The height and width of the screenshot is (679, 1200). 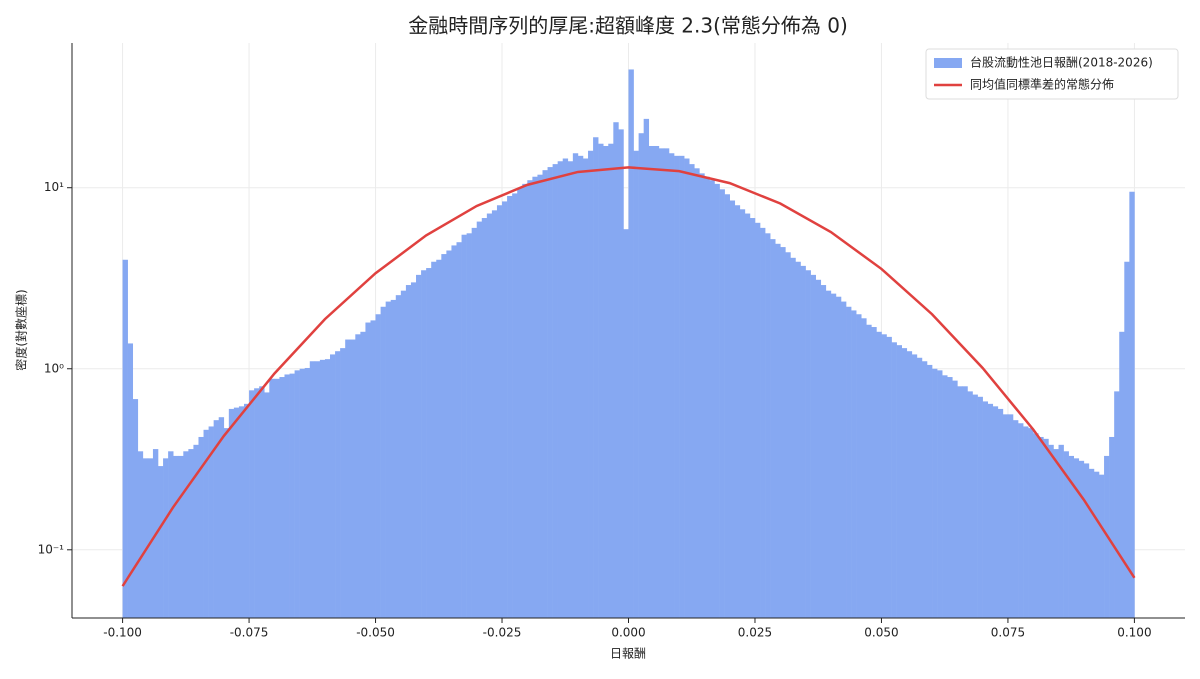 What do you see at coordinates (755, 633) in the screenshot?
I see `x-tick-label: 0.025` at bounding box center [755, 633].